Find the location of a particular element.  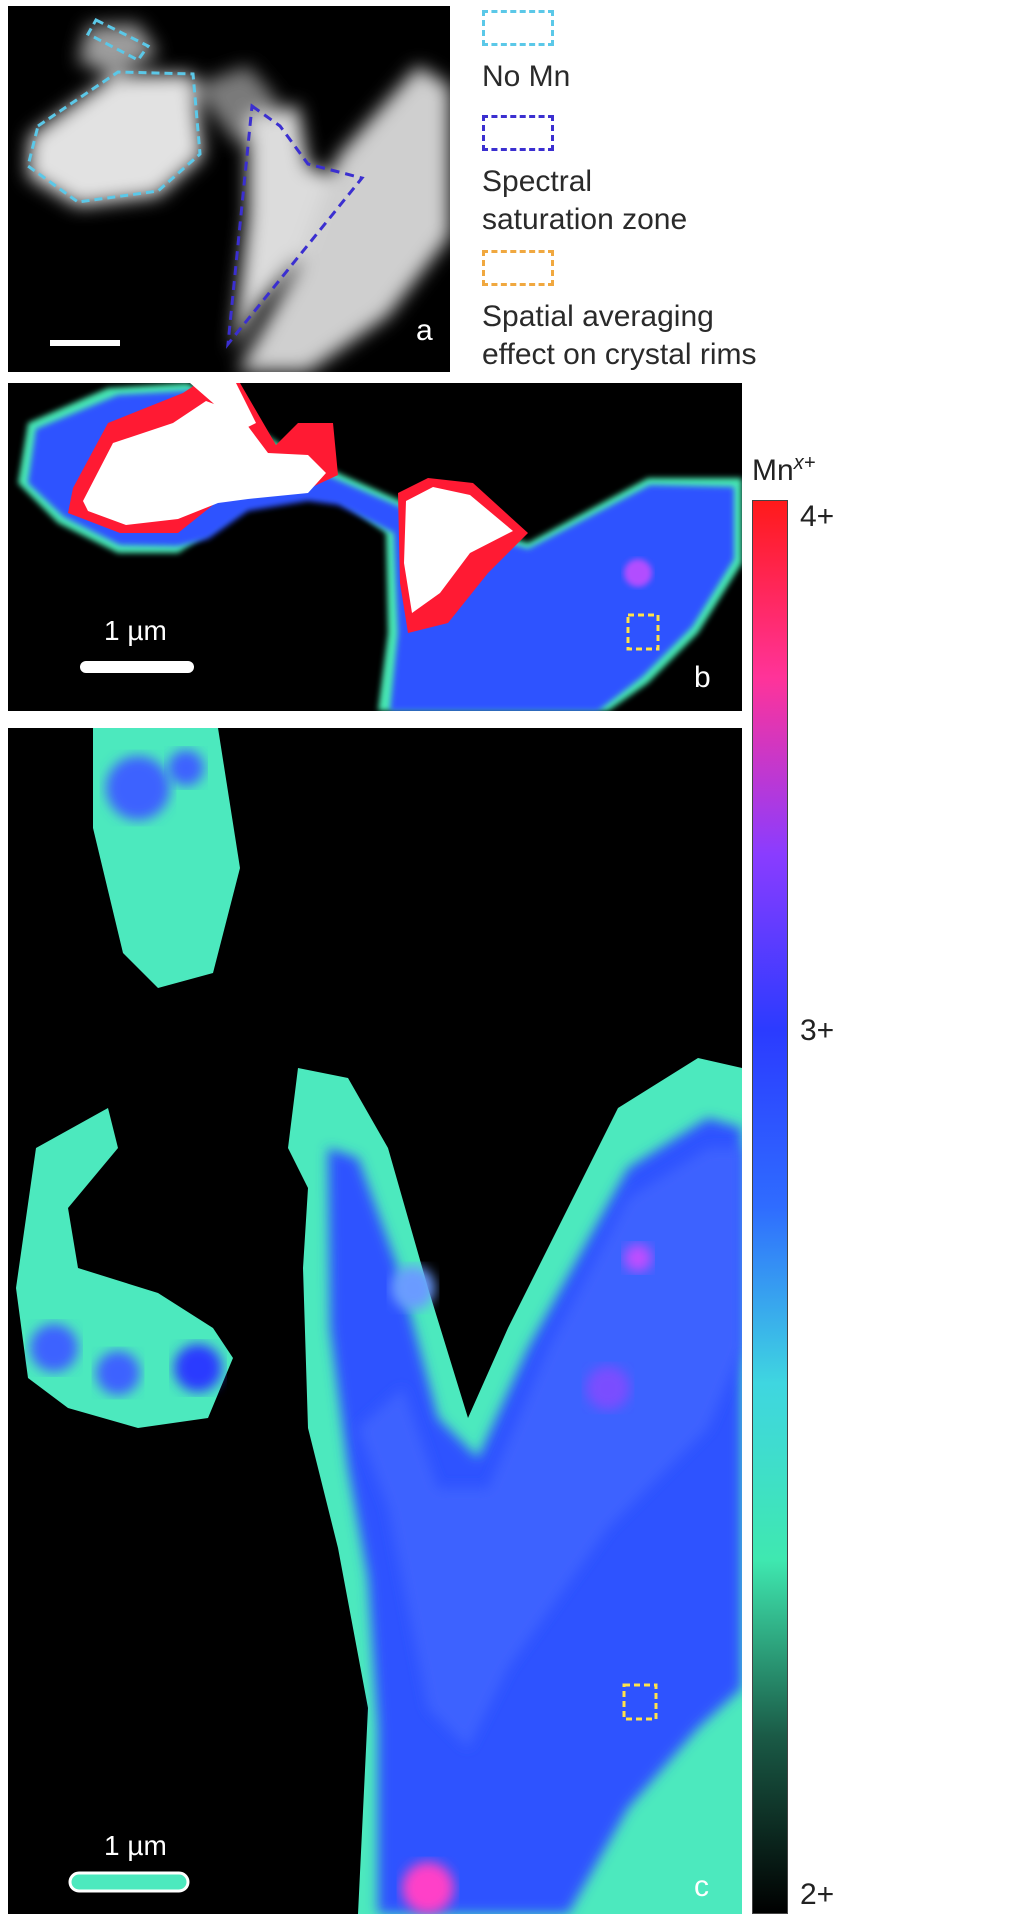

colorbar-tick-3: 3+ is located at coordinates (817, 1030).